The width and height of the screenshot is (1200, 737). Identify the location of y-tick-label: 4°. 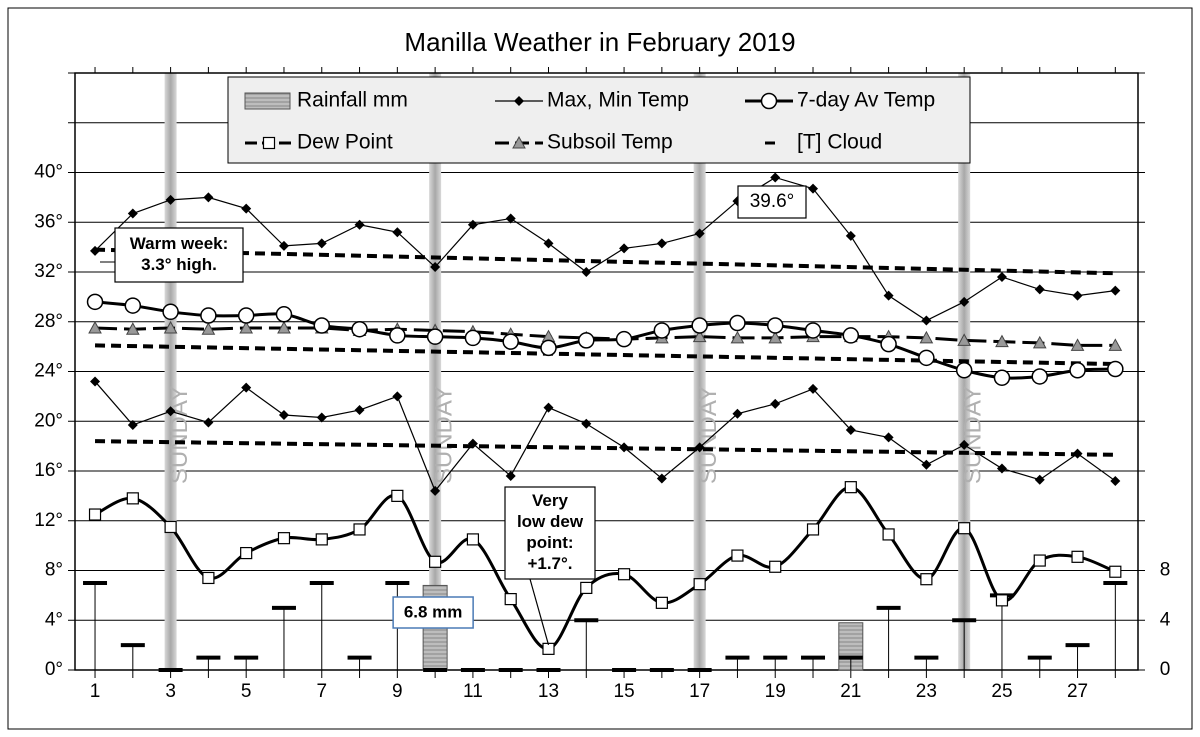
(54, 619).